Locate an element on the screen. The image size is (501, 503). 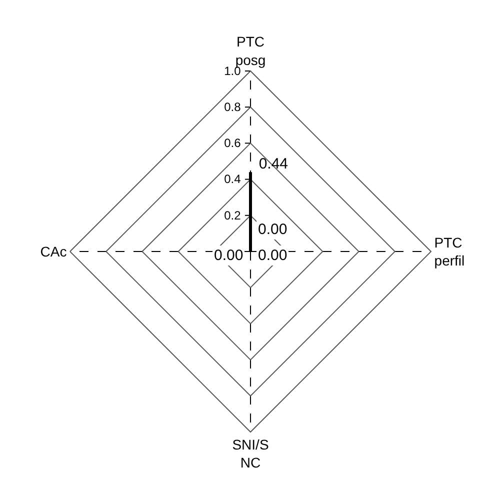
spoke-label: SNI/S NC is located at coordinates (250, 453).